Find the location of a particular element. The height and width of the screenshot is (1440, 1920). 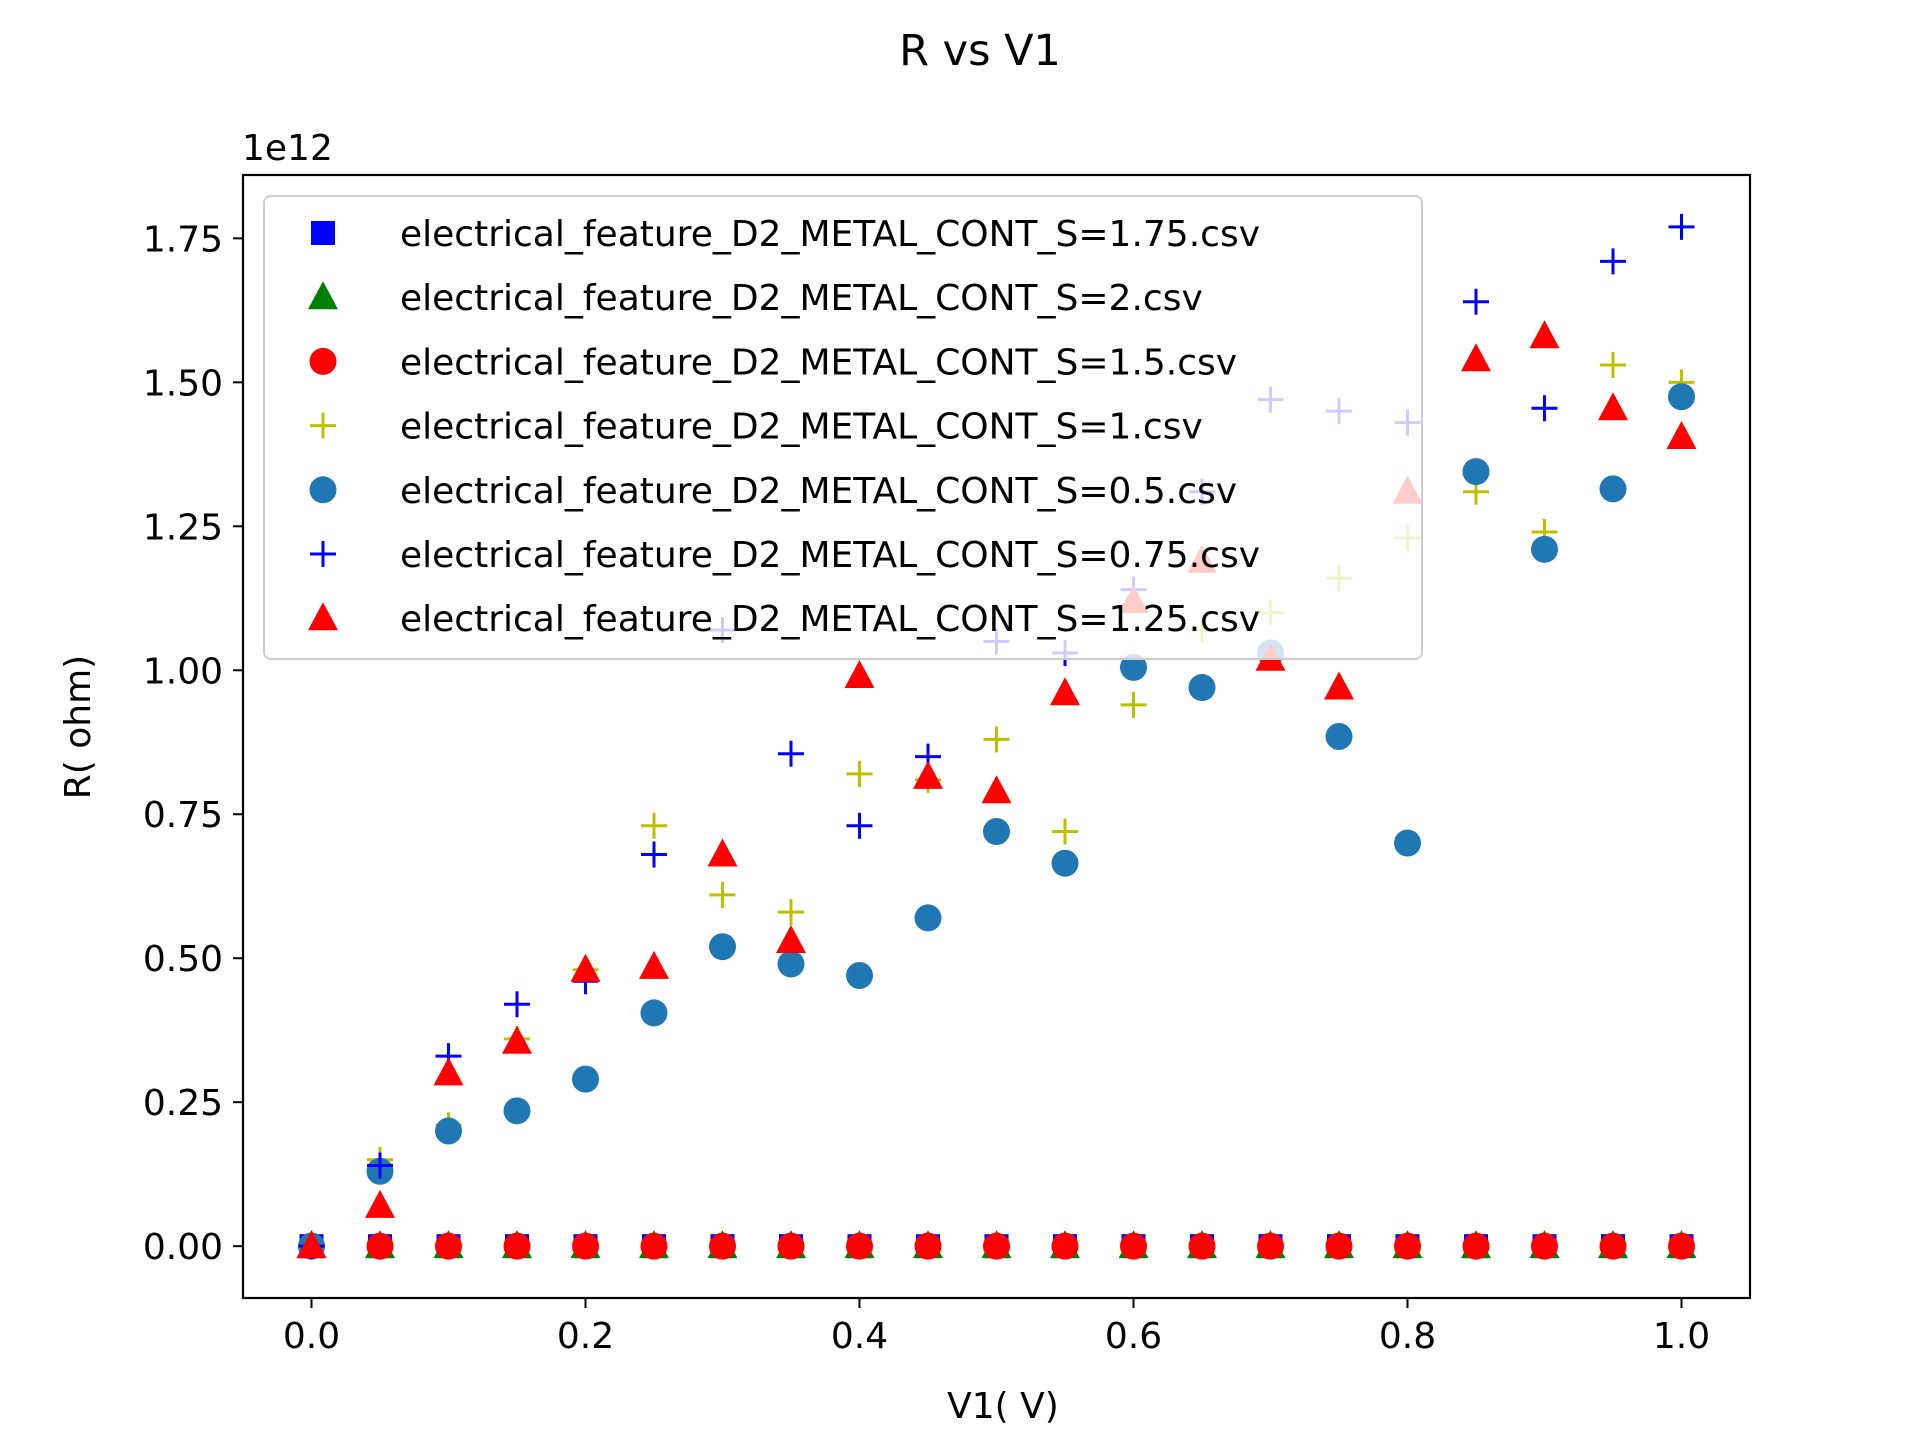

x-tick-label: 0.4 is located at coordinates (859, 1336).